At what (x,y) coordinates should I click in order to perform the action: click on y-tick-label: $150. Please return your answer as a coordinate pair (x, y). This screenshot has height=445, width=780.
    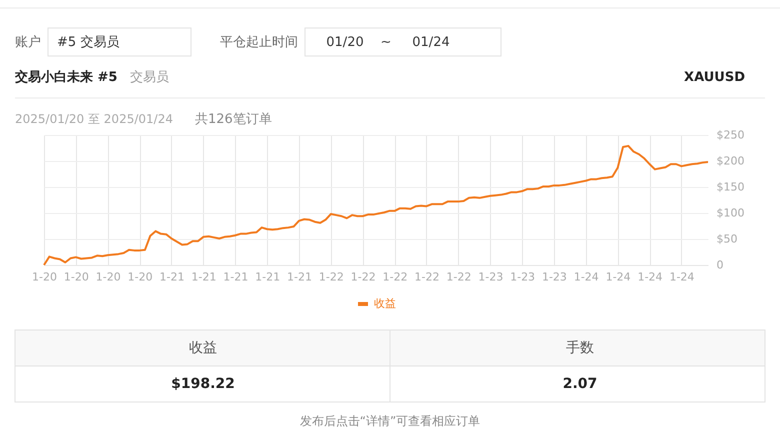
    Looking at the image, I should click on (730, 187).